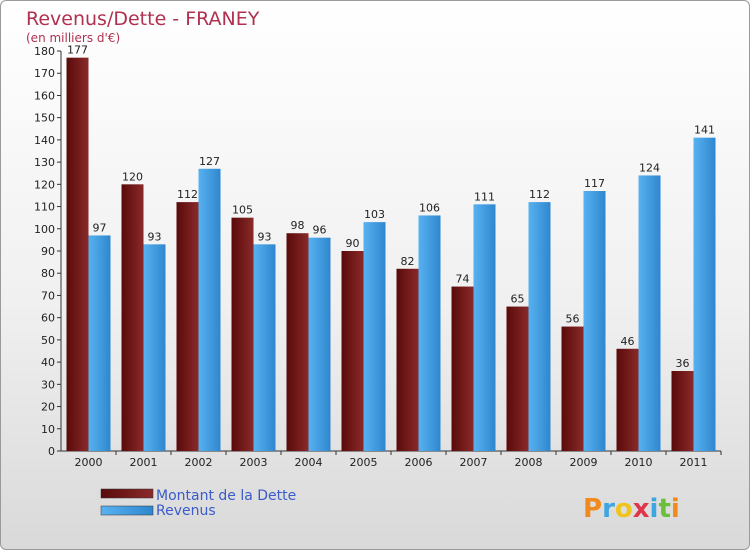 This screenshot has height=550, width=750. Describe the element at coordinates (484, 196) in the screenshot. I see `data-label: 111` at that location.